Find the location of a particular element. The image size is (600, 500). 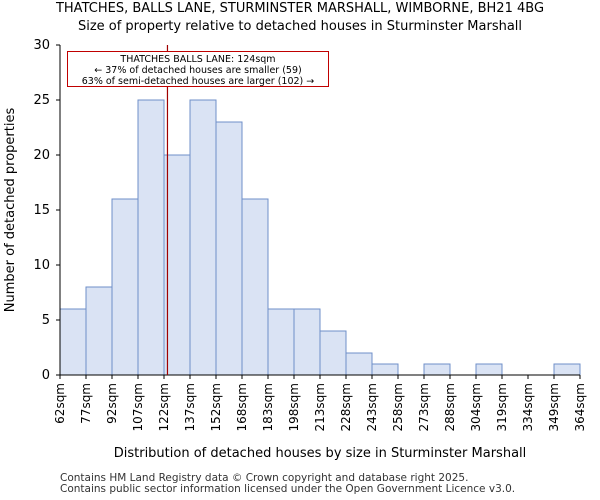

bar-107sqm is located at coordinates (151, 237).